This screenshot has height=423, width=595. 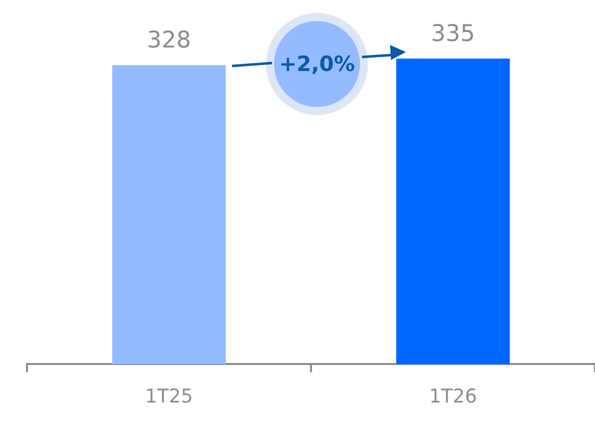 I want to click on data-label: 328, so click(x=169, y=41).